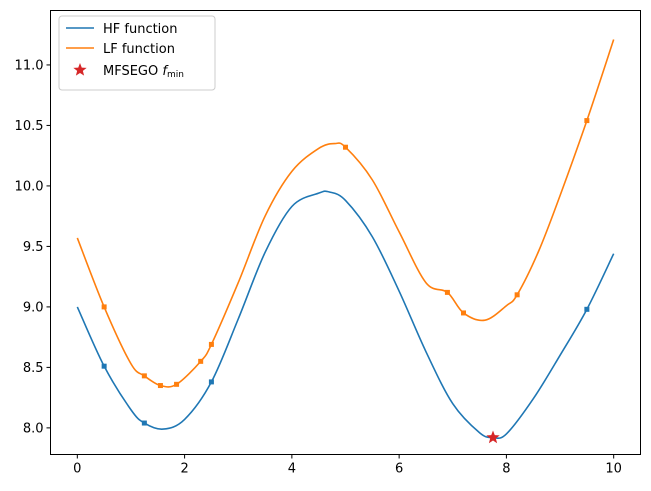 The image size is (651, 491). I want to click on legend-optimum-label: MFSEGO fmin, so click(143, 72).